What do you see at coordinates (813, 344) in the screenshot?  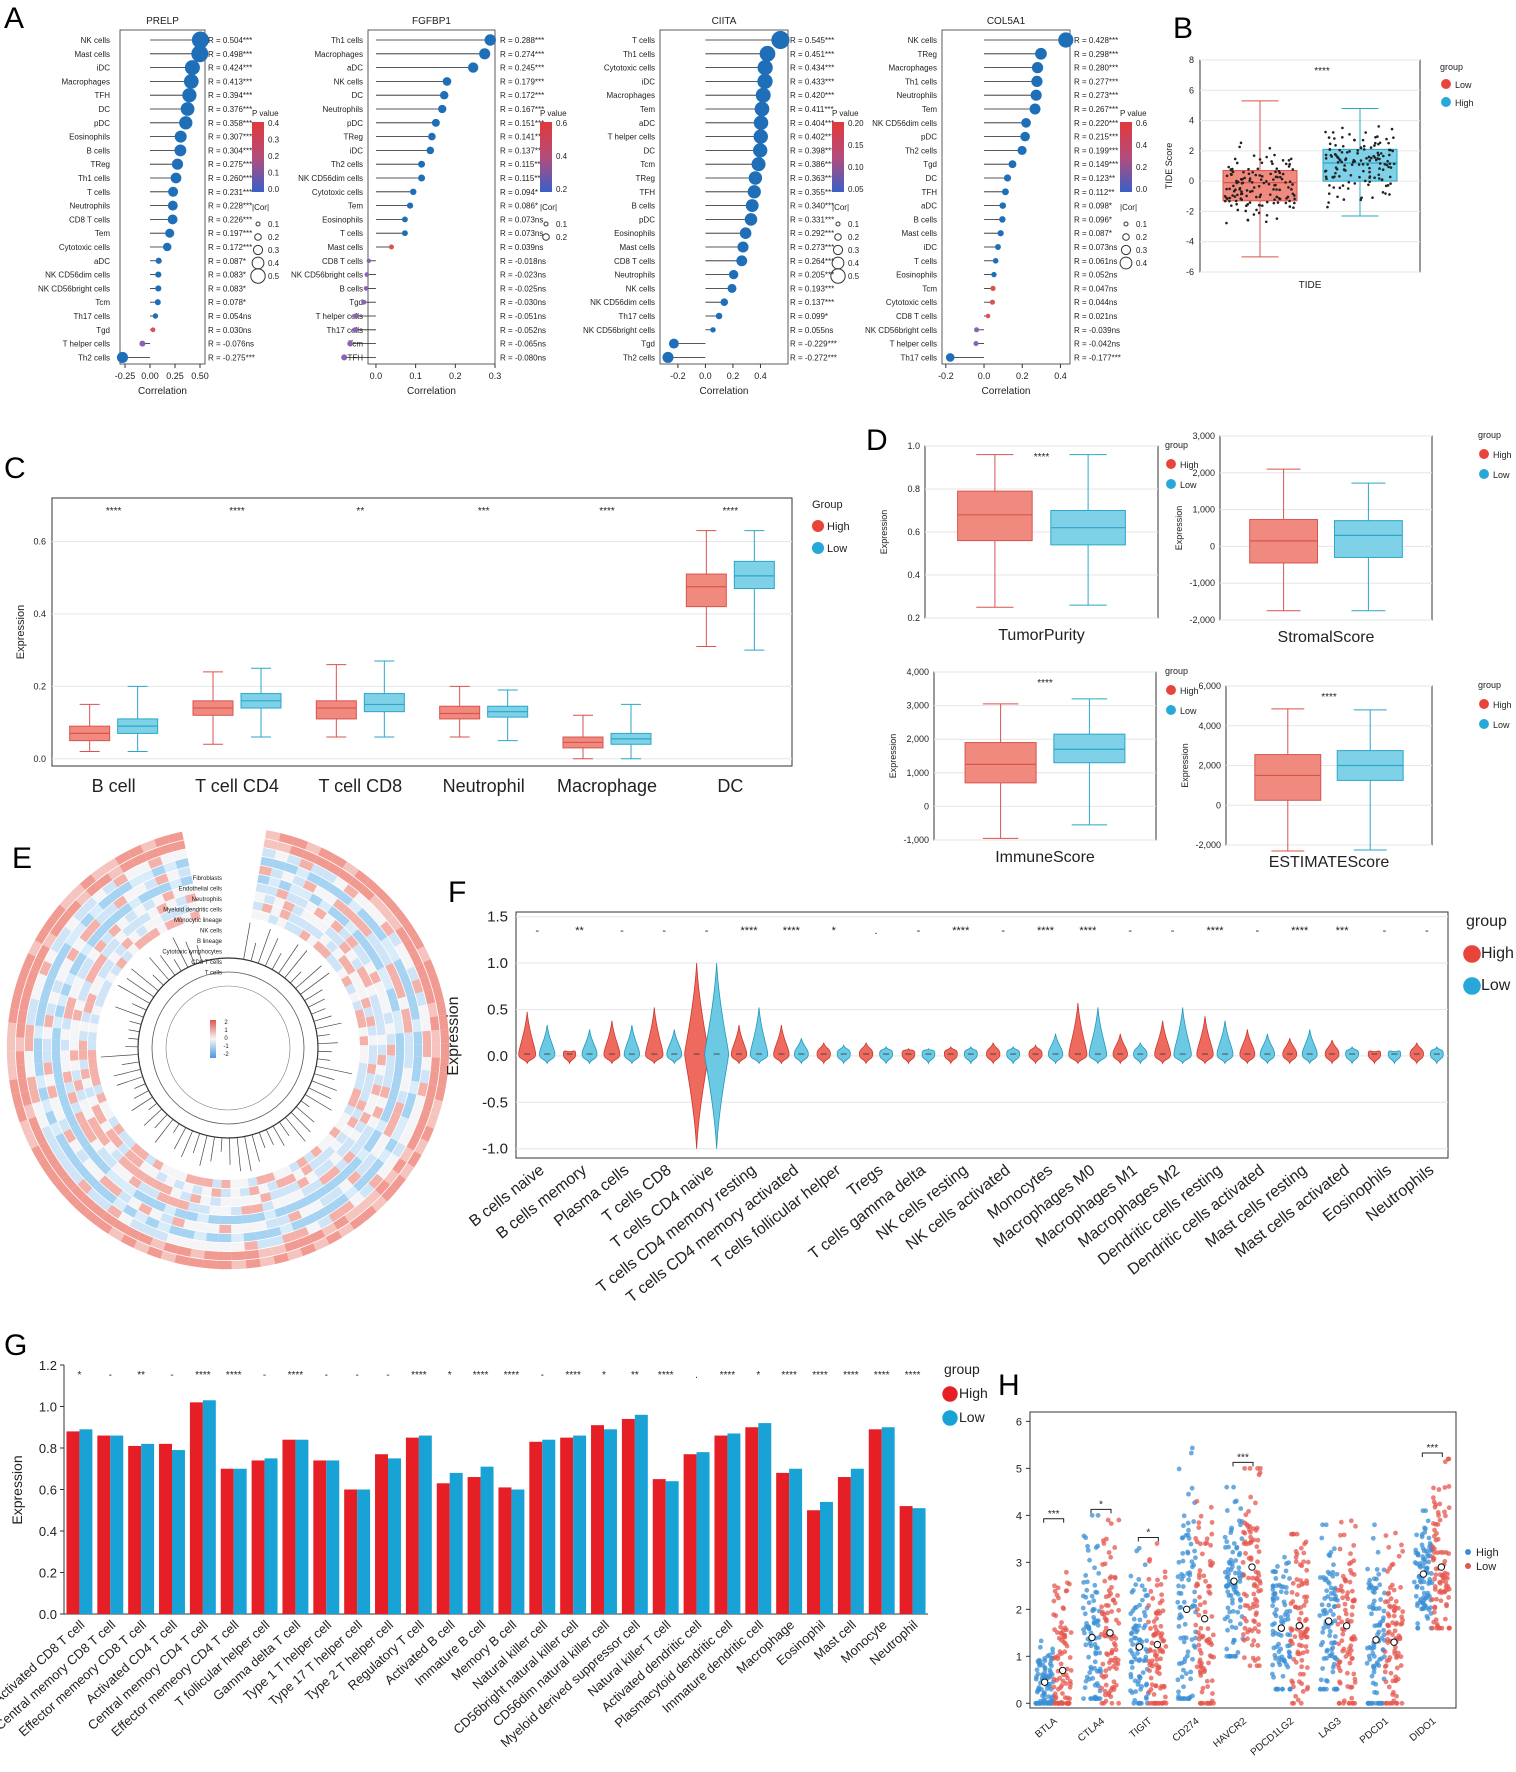 I see `lollipop-r-label: R = -0.229***` at bounding box center [813, 344].